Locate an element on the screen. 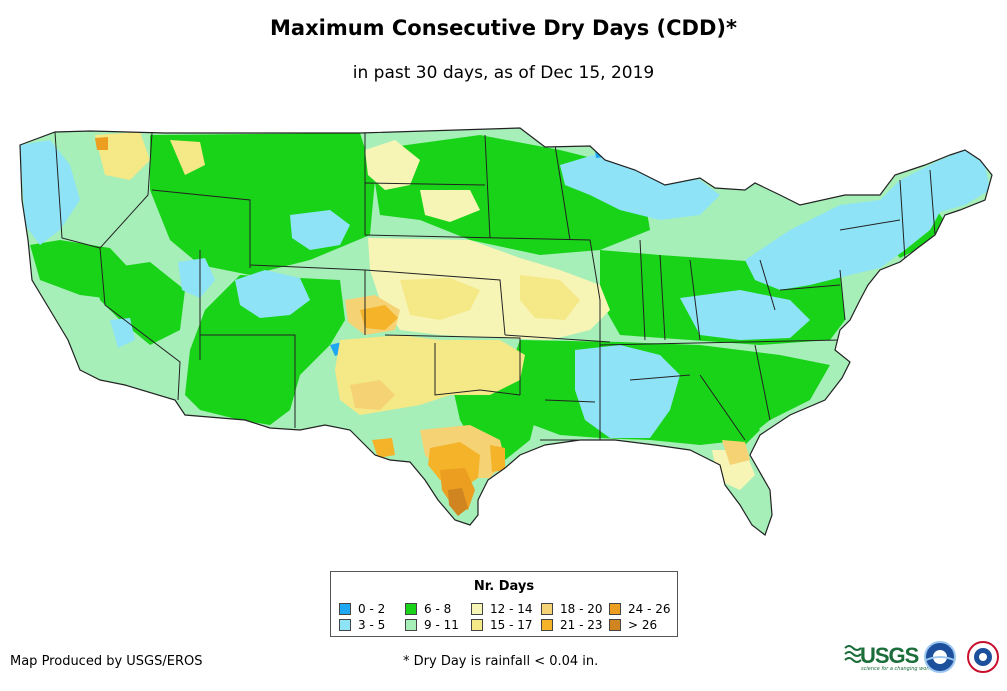 Image resolution: width=1007 pixels, height=691 pixels. legend-item: 18 - 20 is located at coordinates (572, 609).